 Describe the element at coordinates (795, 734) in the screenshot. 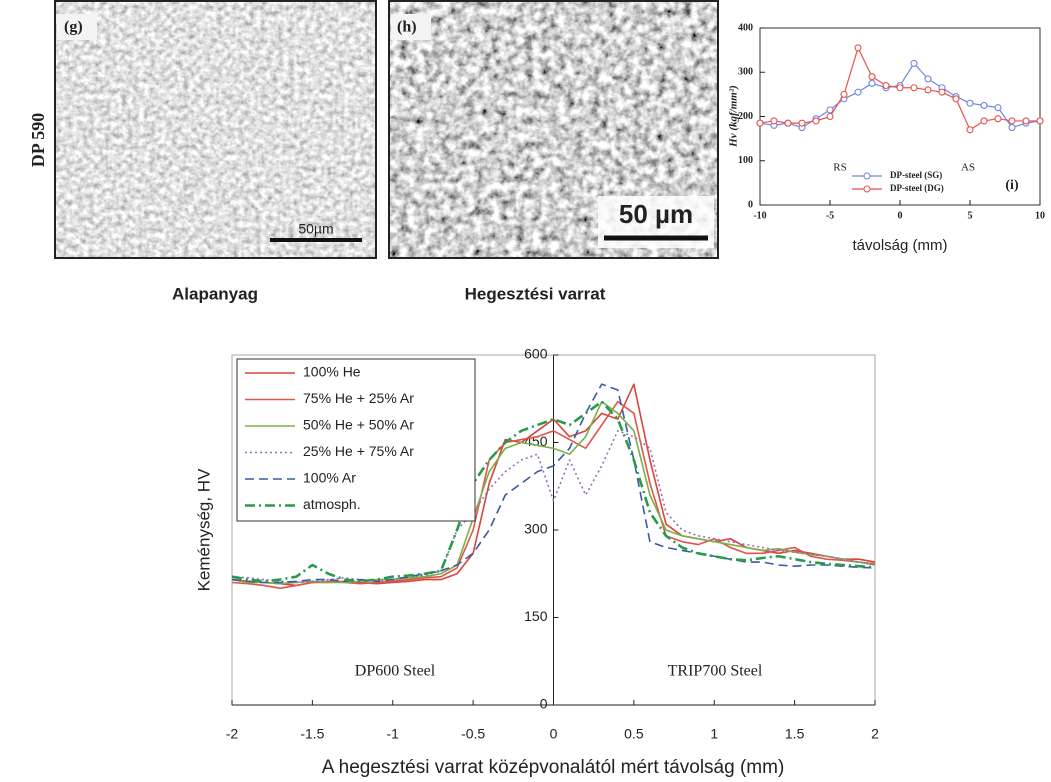

I see `x-tick-label: 1.5` at that location.